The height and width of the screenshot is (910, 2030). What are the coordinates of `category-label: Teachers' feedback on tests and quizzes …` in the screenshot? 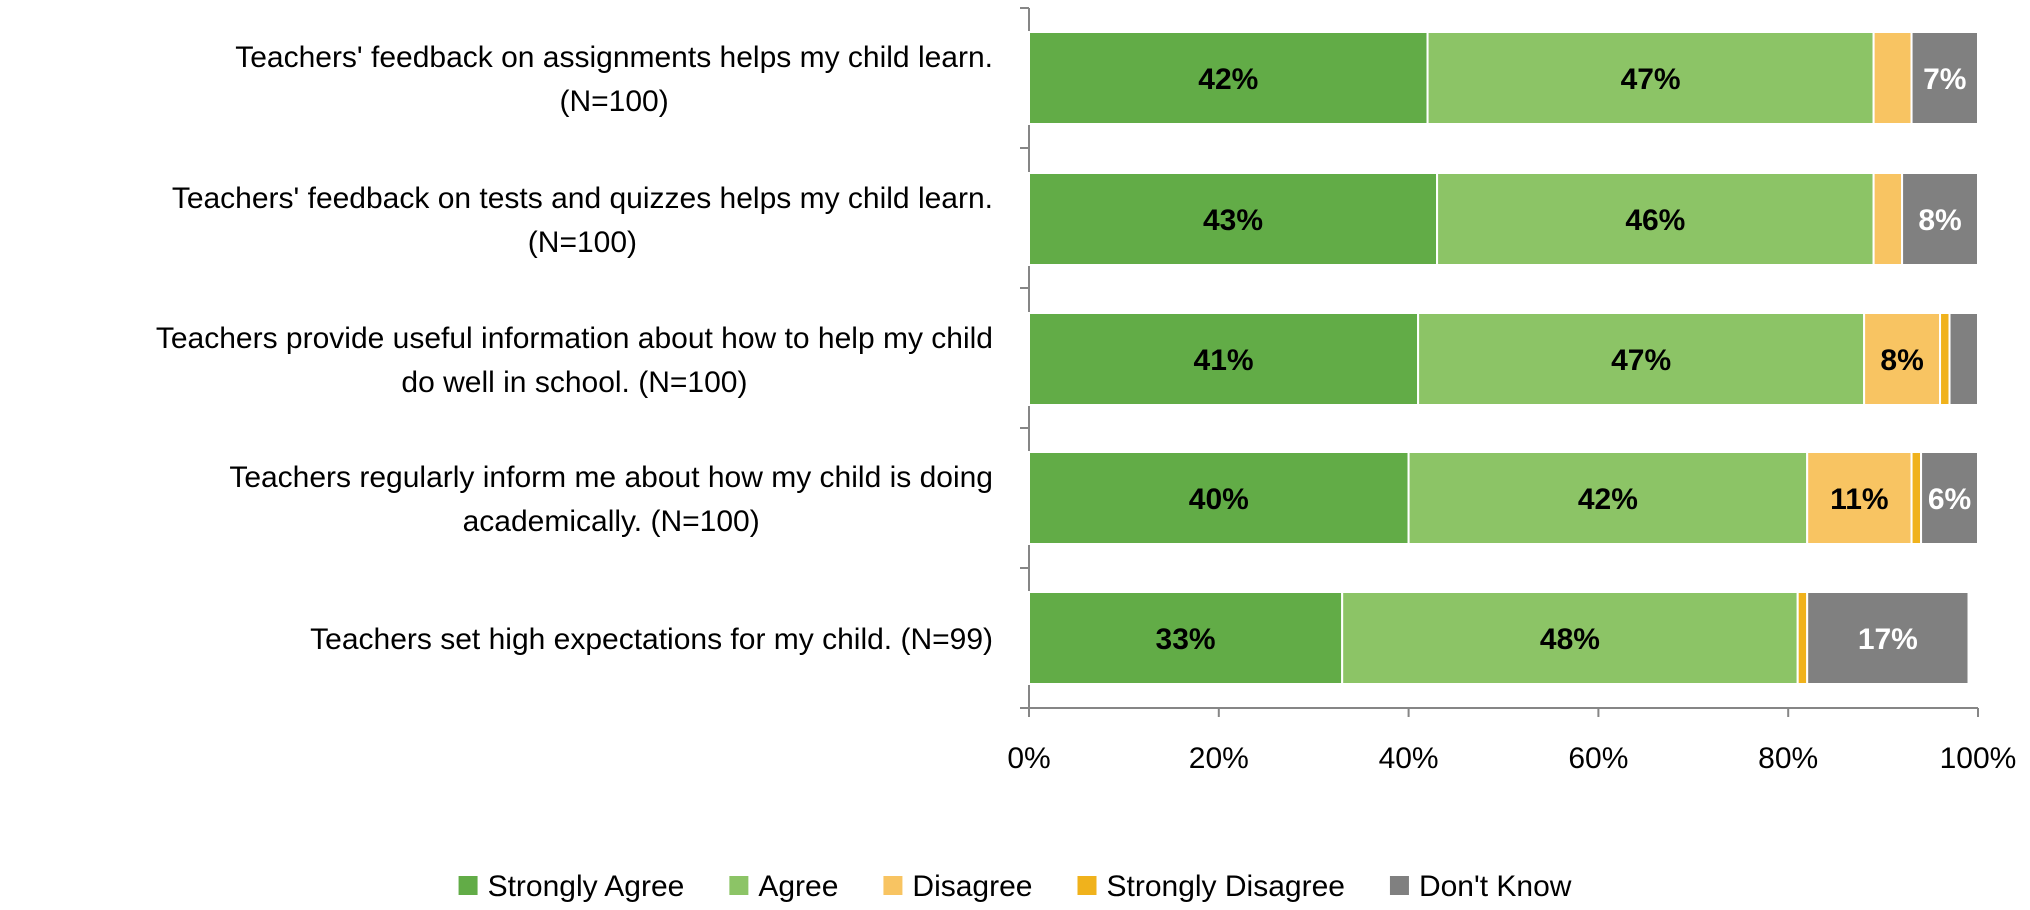 It's located at (582, 220).